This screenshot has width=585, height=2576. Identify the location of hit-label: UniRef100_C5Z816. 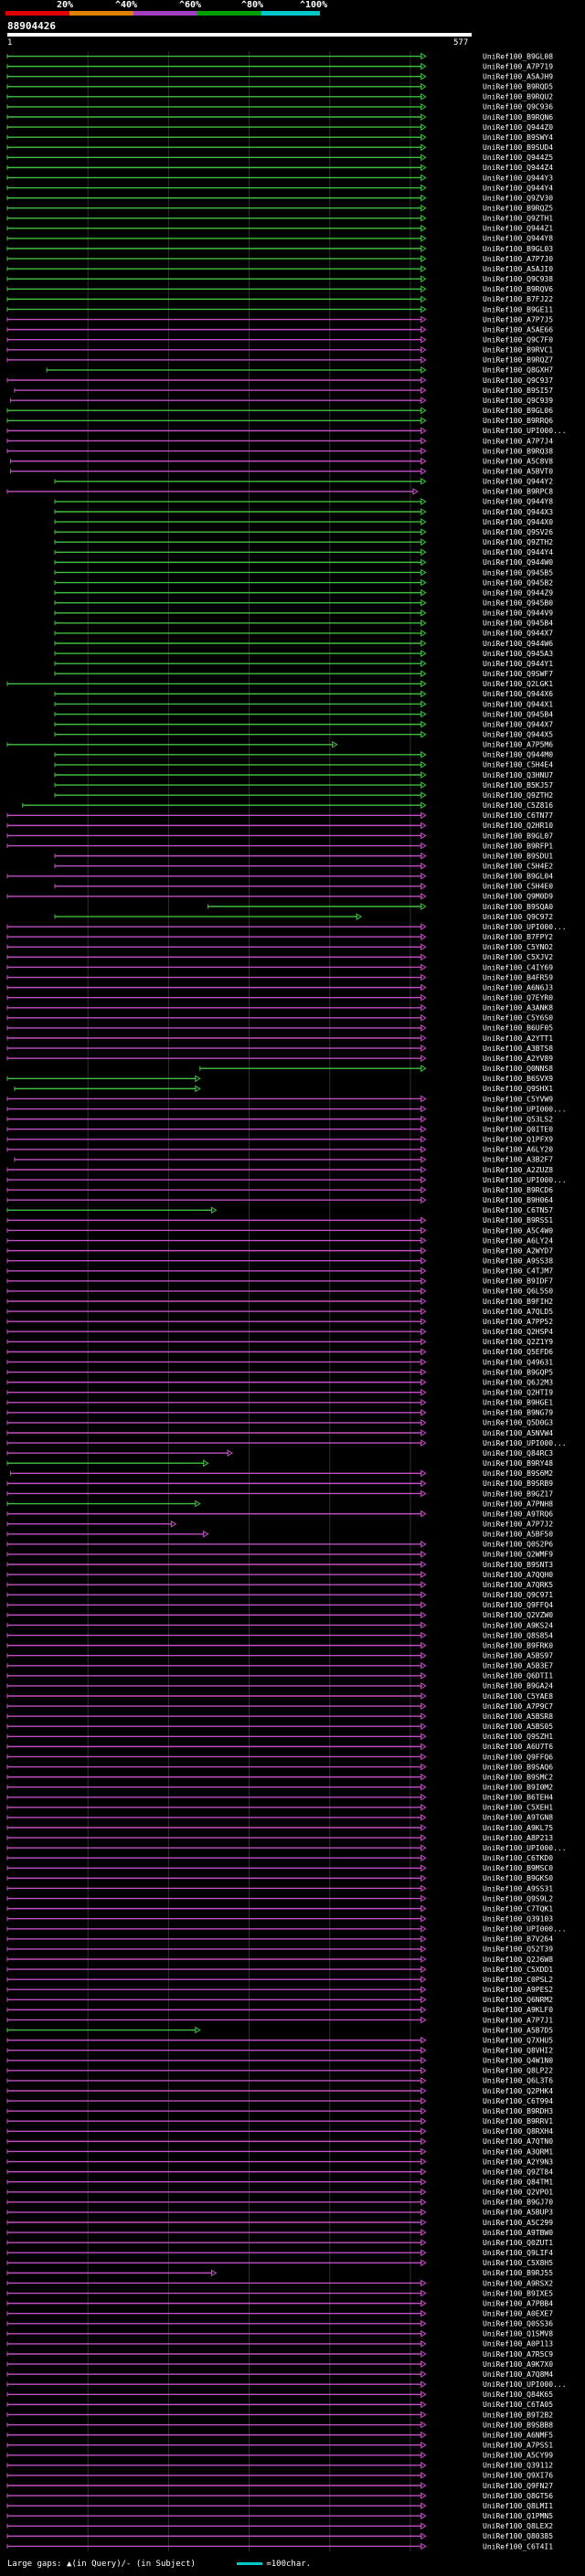
(518, 805).